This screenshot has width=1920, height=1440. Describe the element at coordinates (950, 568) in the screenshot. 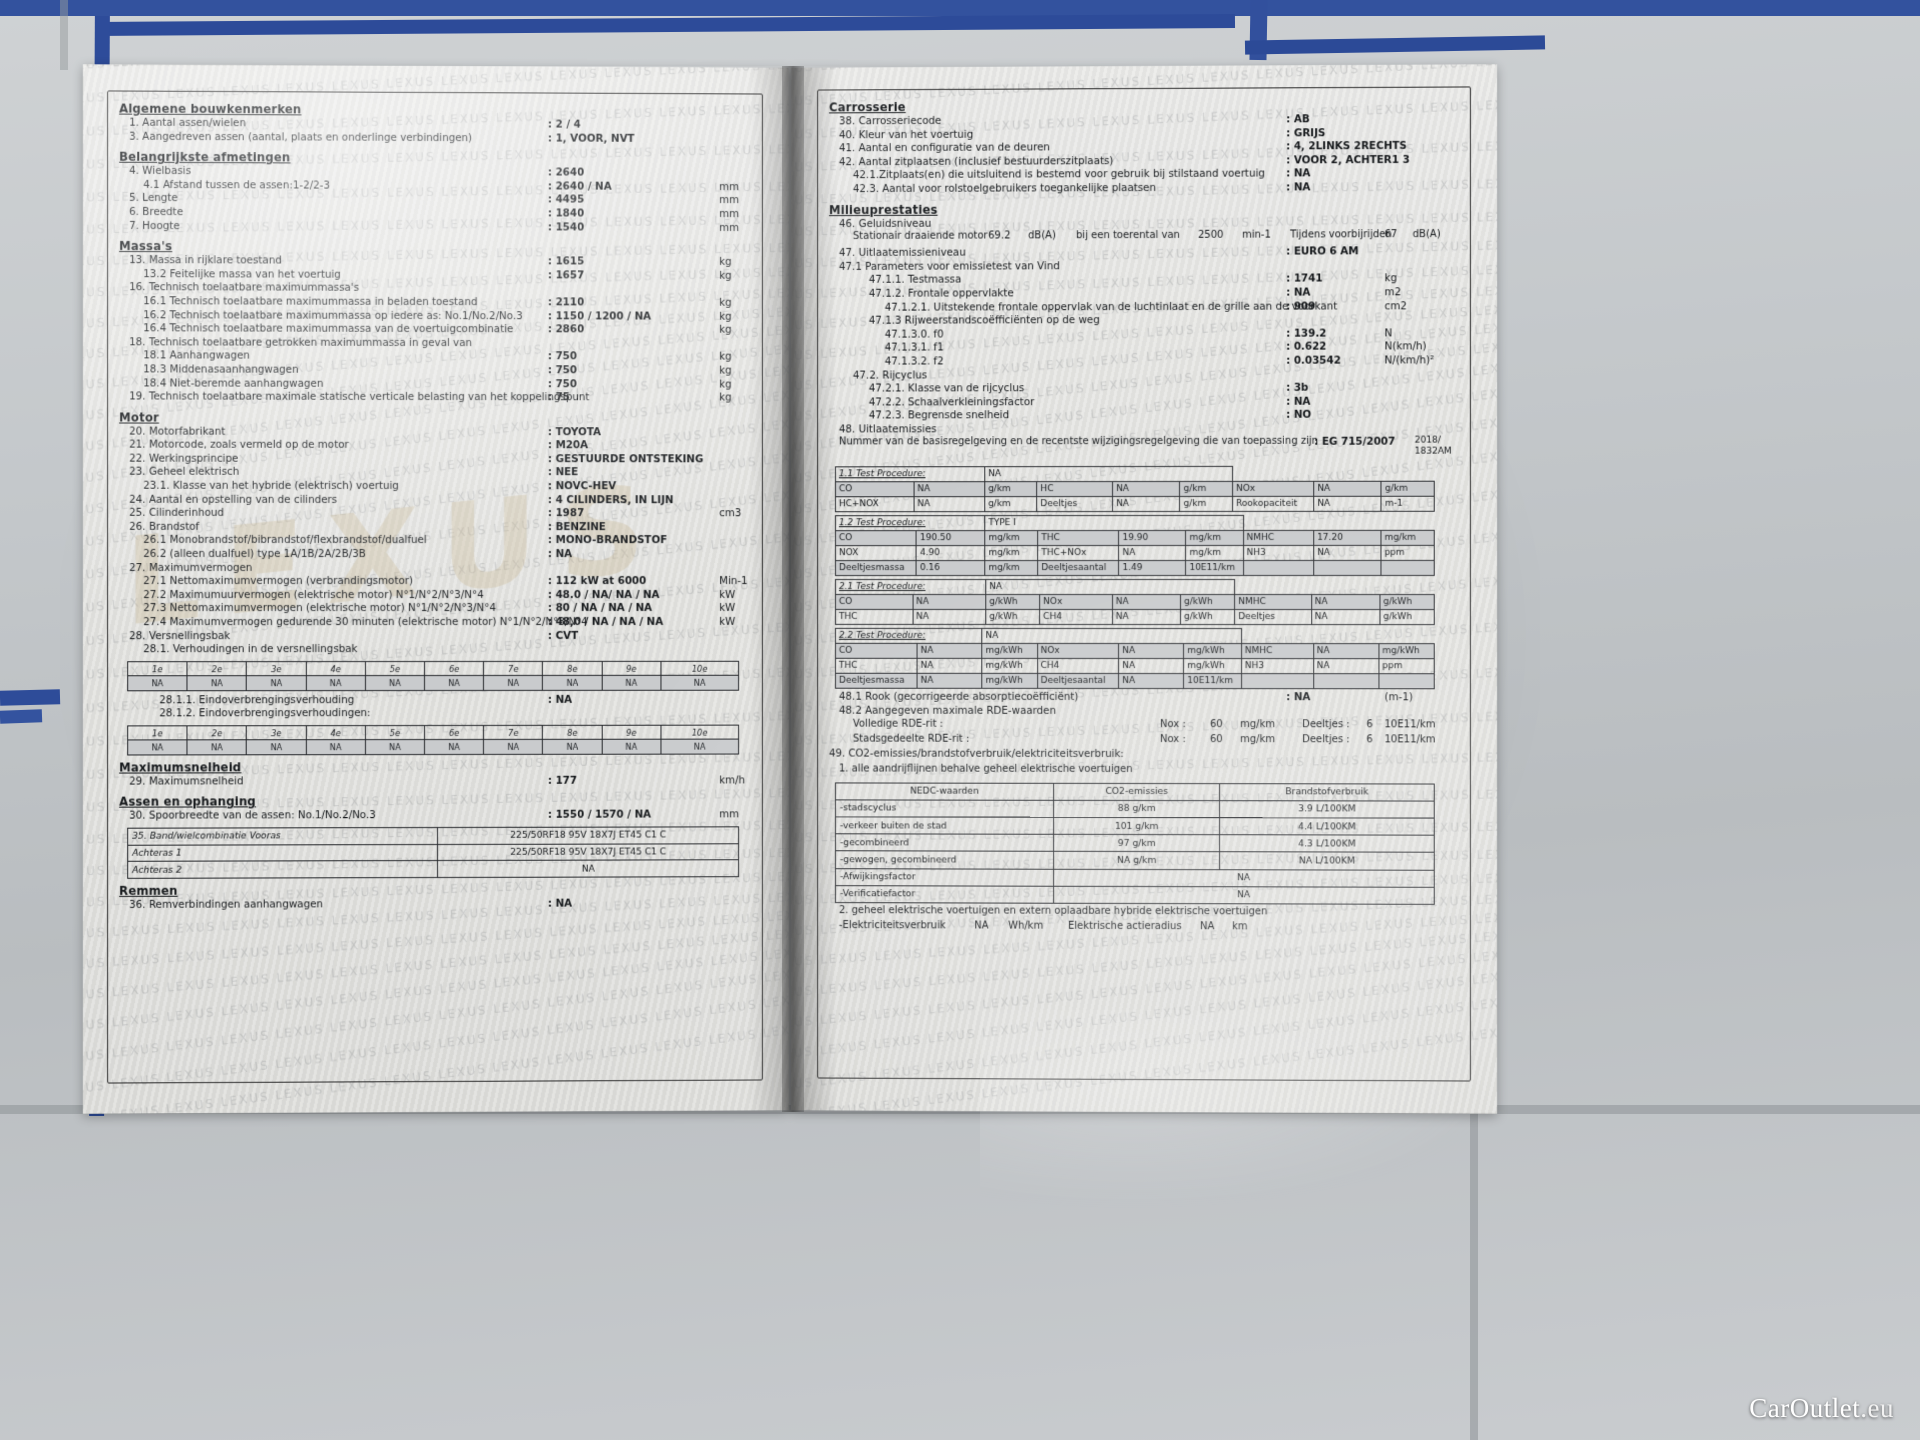

I see `emission-value: 0.16` at that location.